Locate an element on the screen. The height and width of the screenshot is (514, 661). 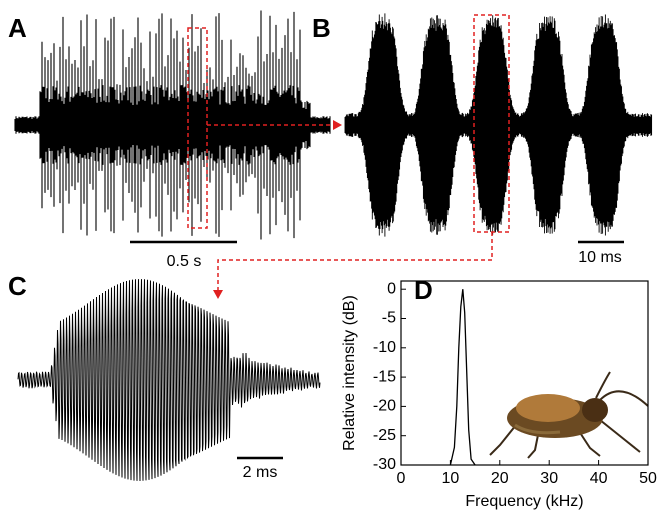
arrow is located at coordinates (355, 261).